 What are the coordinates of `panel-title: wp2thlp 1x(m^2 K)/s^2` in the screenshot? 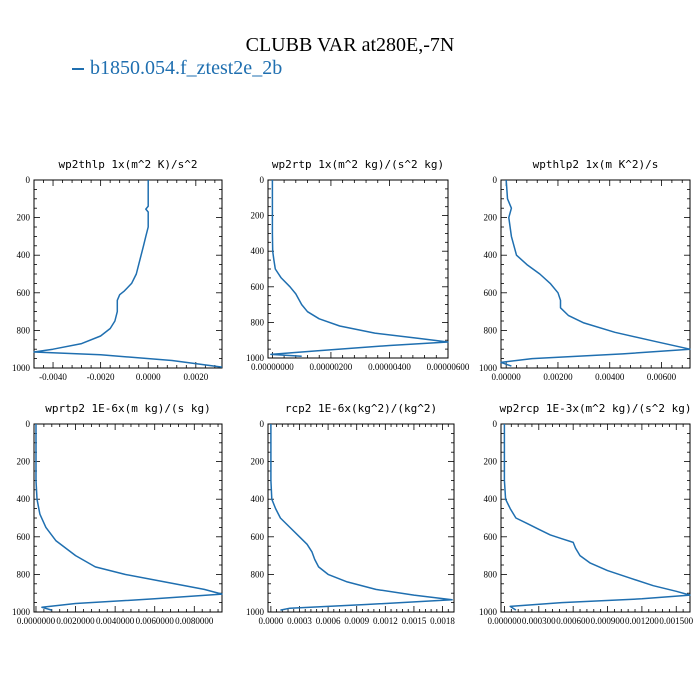 It's located at (127, 164).